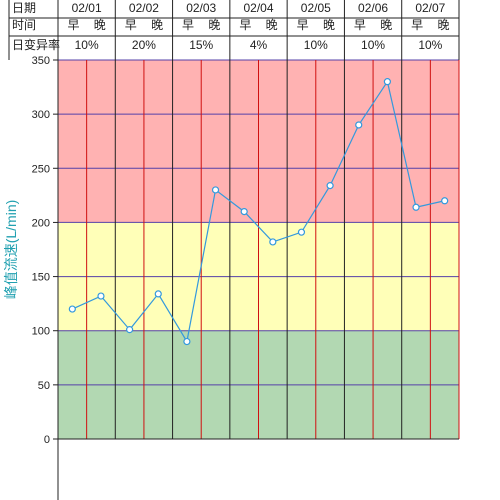  What do you see at coordinates (188, 25) in the screenshot?
I see `header-time-2-0: 早` at bounding box center [188, 25].